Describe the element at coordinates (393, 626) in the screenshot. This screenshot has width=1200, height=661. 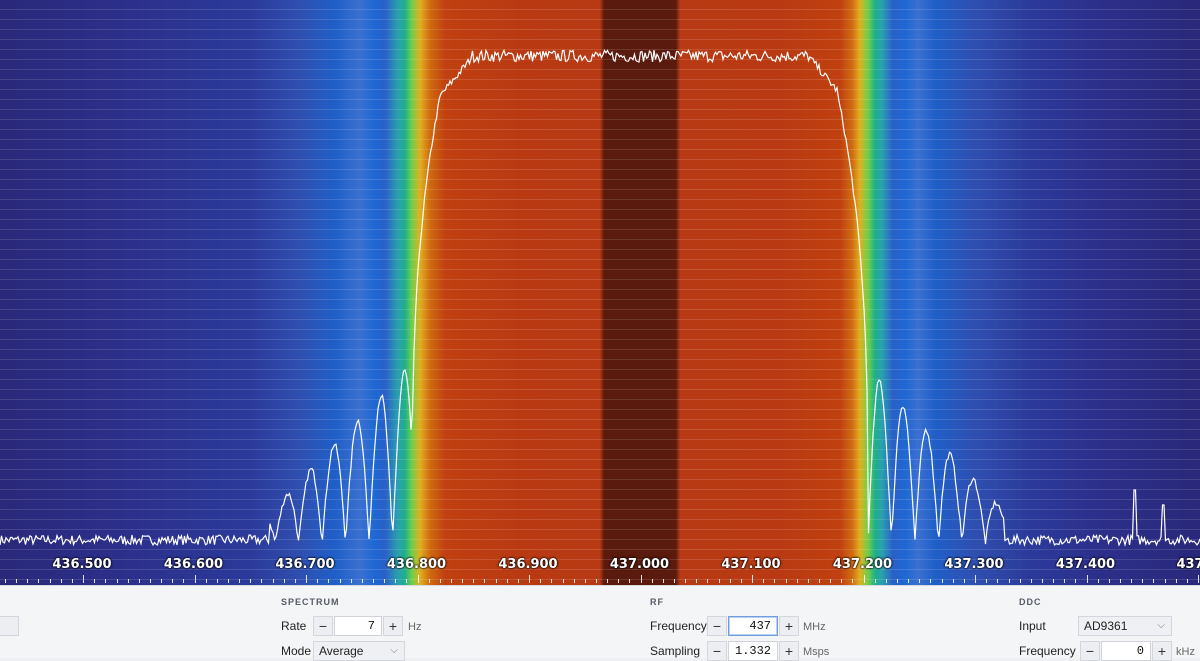
I see `rate-increment-button: +` at that location.